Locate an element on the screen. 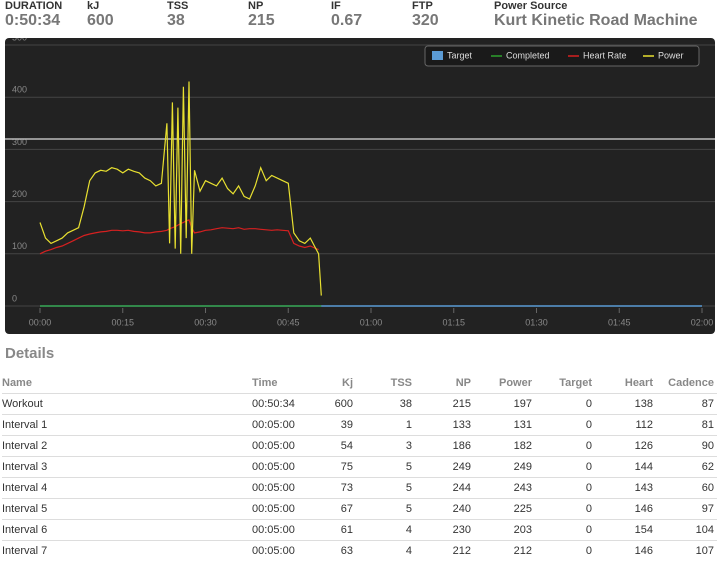  table-cell: Workout is located at coordinates (127, 404).